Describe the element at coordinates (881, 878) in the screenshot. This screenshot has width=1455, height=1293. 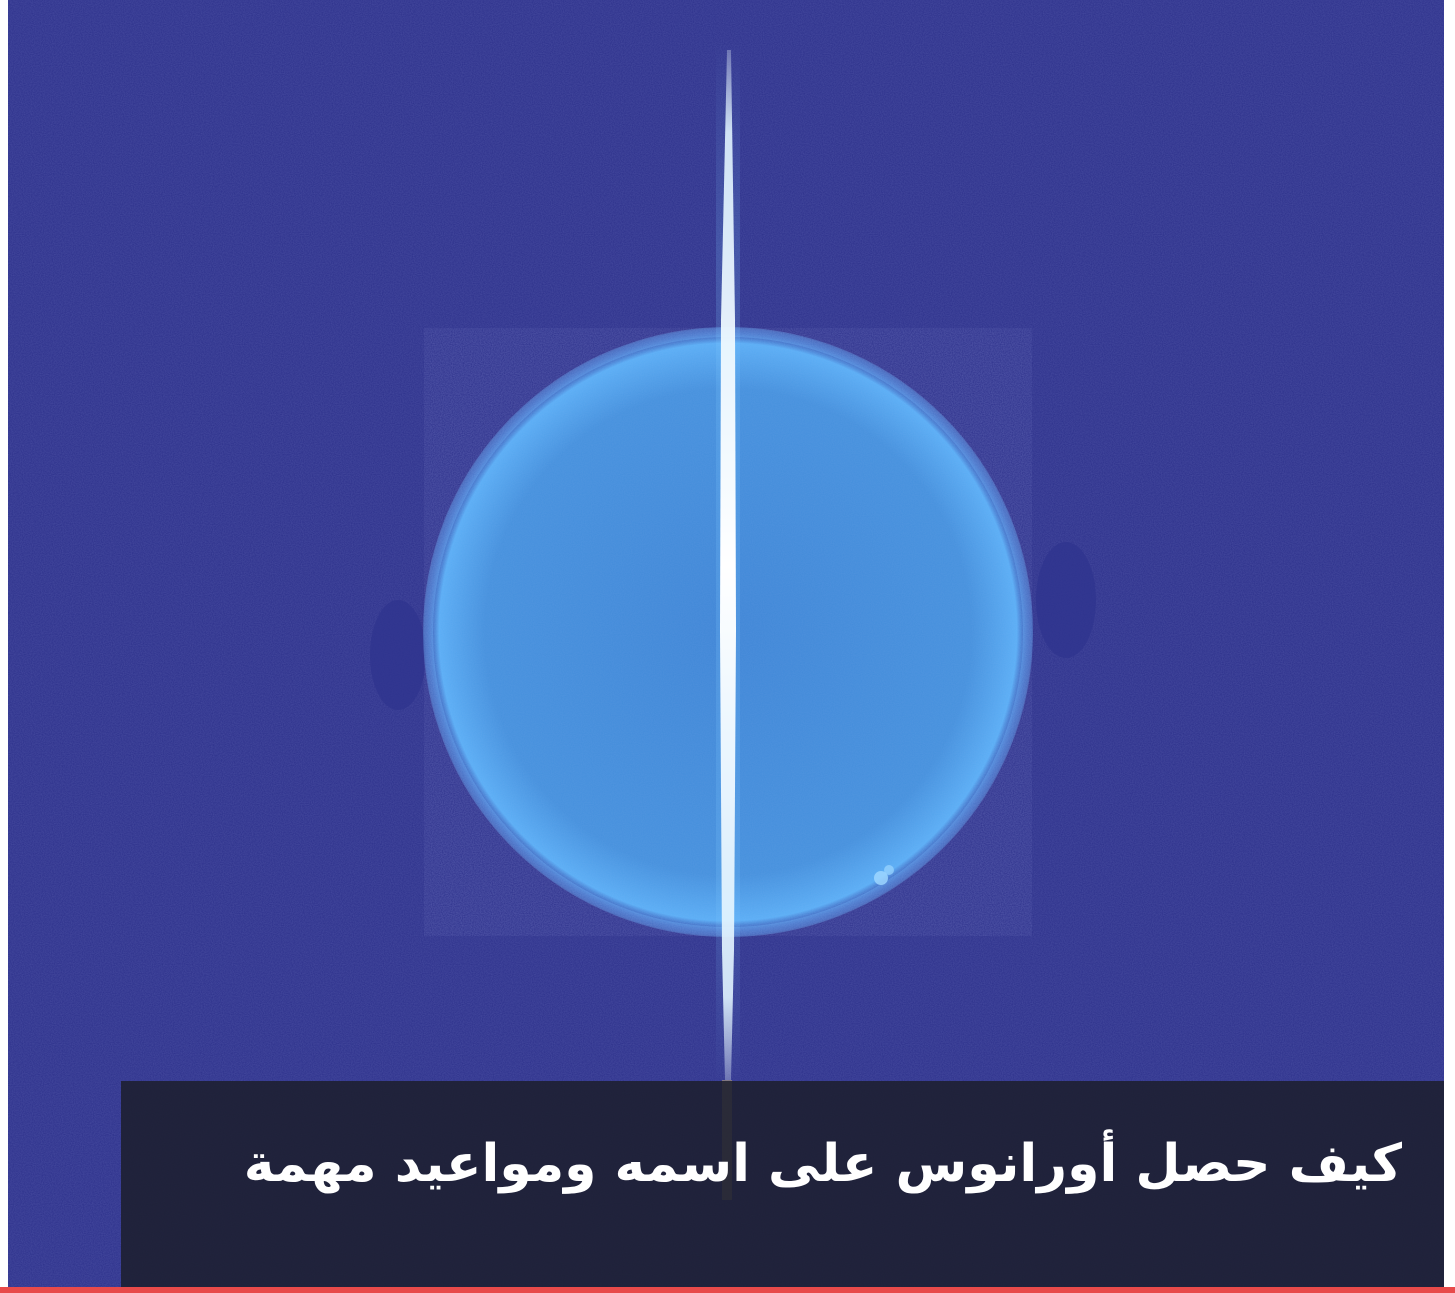
I see `cloud-spot` at that location.